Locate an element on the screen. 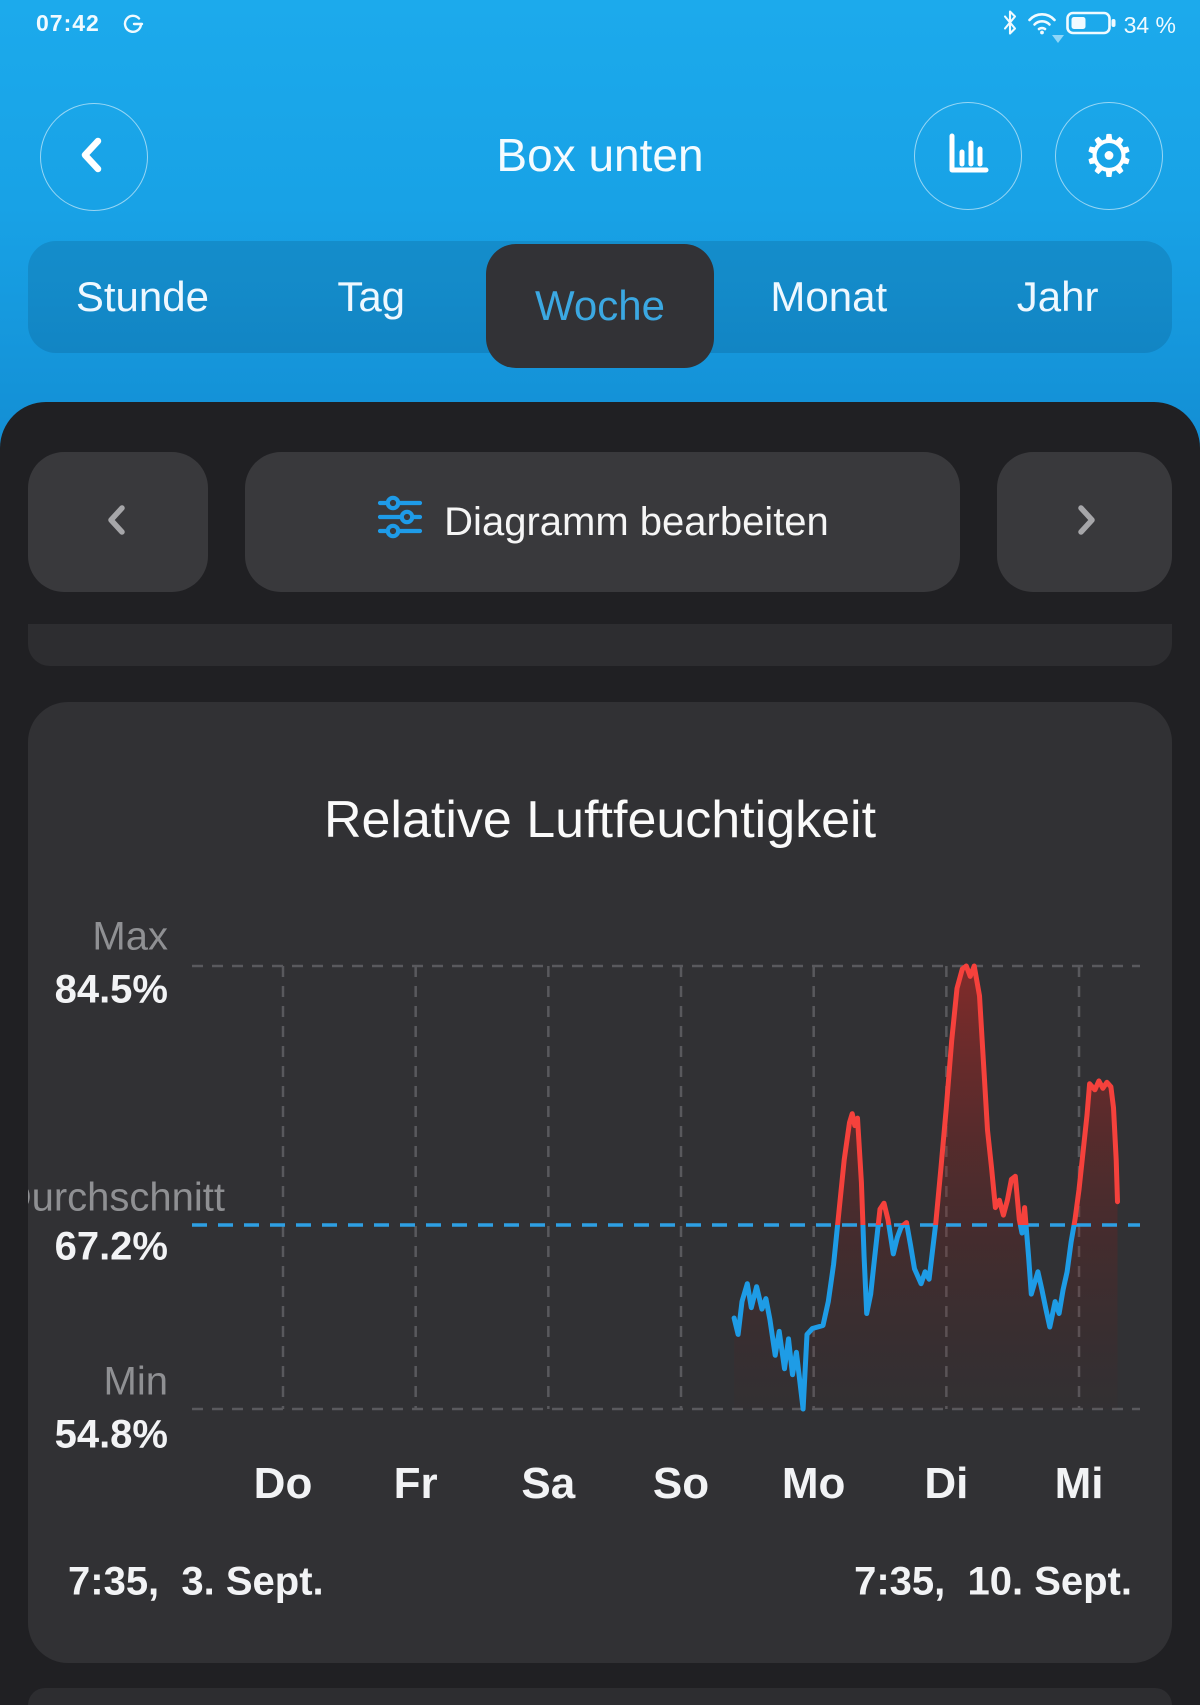  x-label-so: So is located at coordinates (681, 1483).